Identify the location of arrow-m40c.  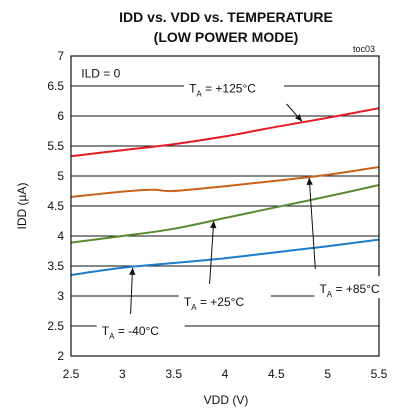
(132, 291).